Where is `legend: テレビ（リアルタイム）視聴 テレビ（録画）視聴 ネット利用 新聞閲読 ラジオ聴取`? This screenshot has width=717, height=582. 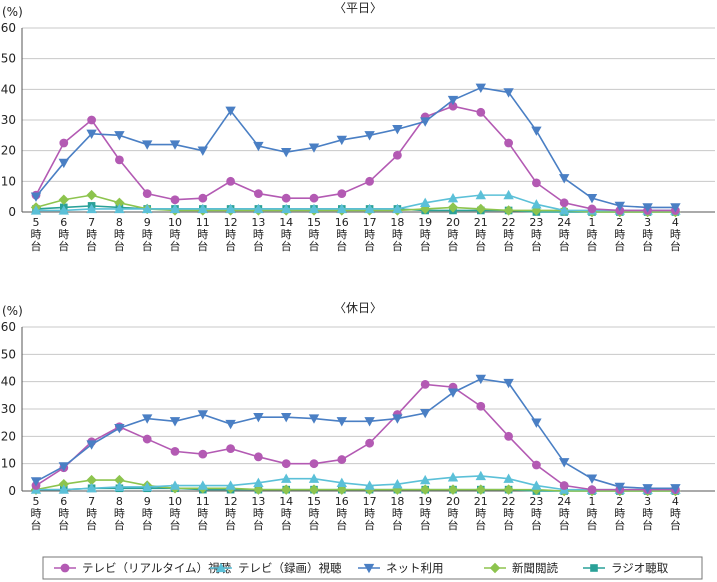 legend: テレビ（リアルタイム）視聴 テレビ（録画）視聴 ネット利用 新聞閲読 ラジオ聴取 is located at coordinates (372, 568).